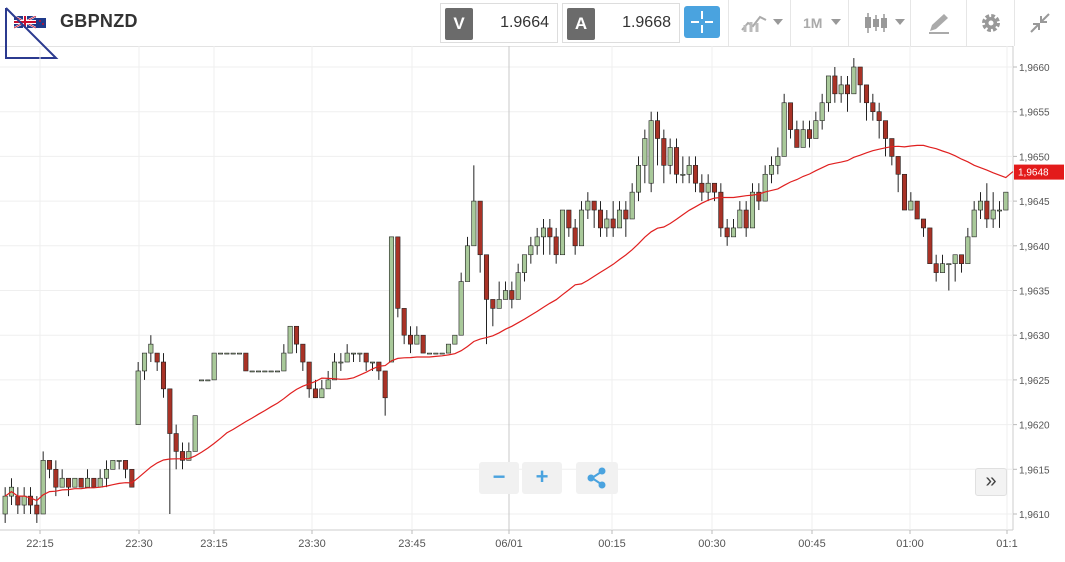 The height and width of the screenshot is (562, 1065). I want to click on bid-price: 1.9664, so click(524, 22).